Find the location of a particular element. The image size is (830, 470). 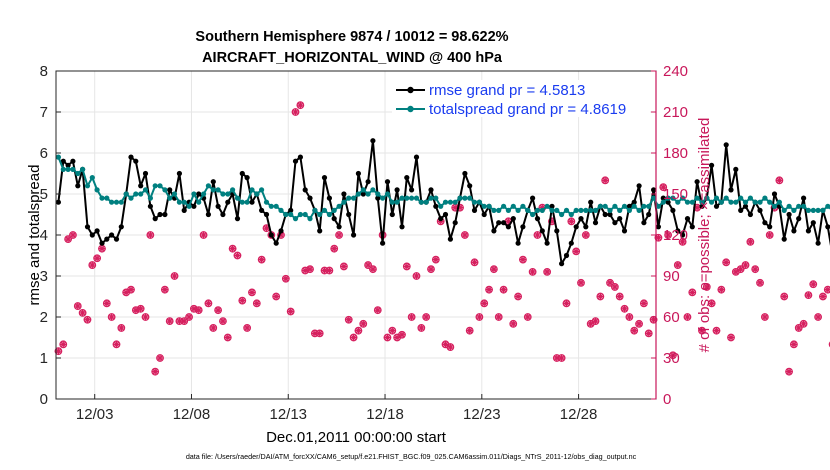

x-axis-label: Dec.01,2011 00:00:00 start is located at coordinates (356, 437).